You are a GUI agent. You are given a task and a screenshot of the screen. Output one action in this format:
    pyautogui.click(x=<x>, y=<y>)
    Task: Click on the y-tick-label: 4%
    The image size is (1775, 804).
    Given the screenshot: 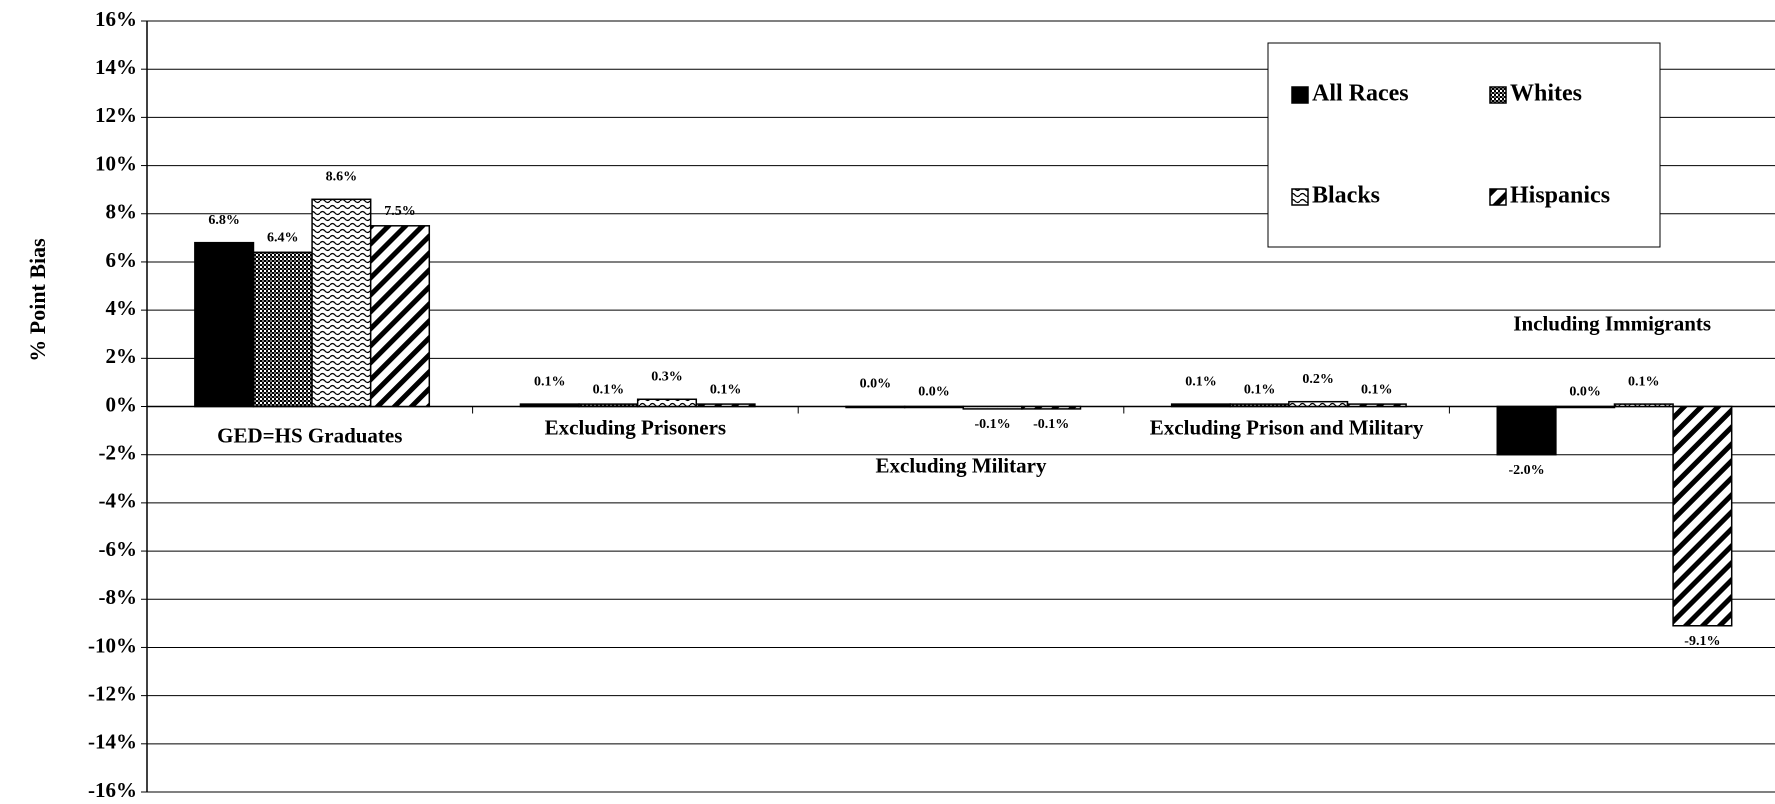 What is the action you would take?
    pyautogui.click(x=122, y=308)
    